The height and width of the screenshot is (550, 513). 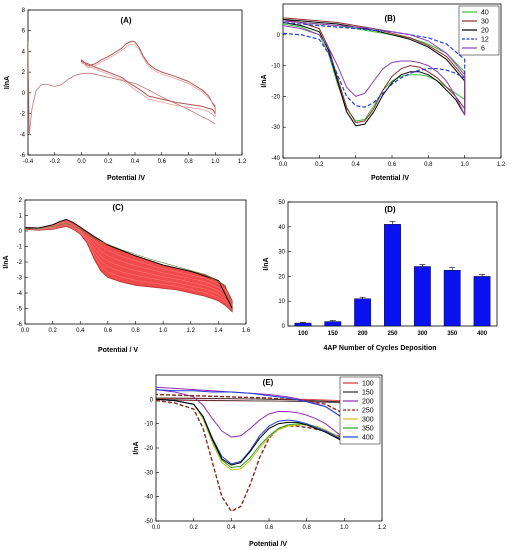 I want to click on legend-label: 20, so click(x=485, y=31).